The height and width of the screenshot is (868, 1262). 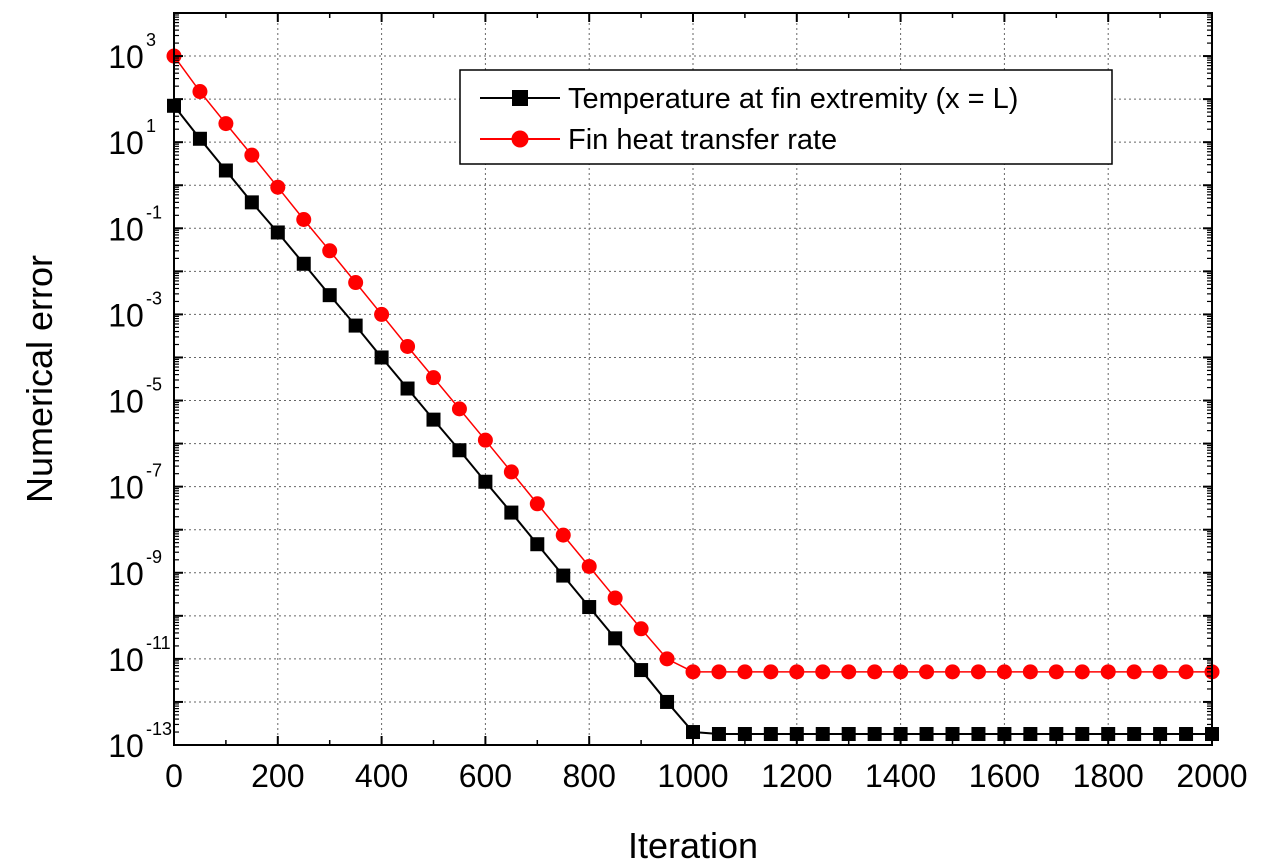 I want to click on legend-label: Temperature at fin extremity (x = L), so click(x=793, y=99).